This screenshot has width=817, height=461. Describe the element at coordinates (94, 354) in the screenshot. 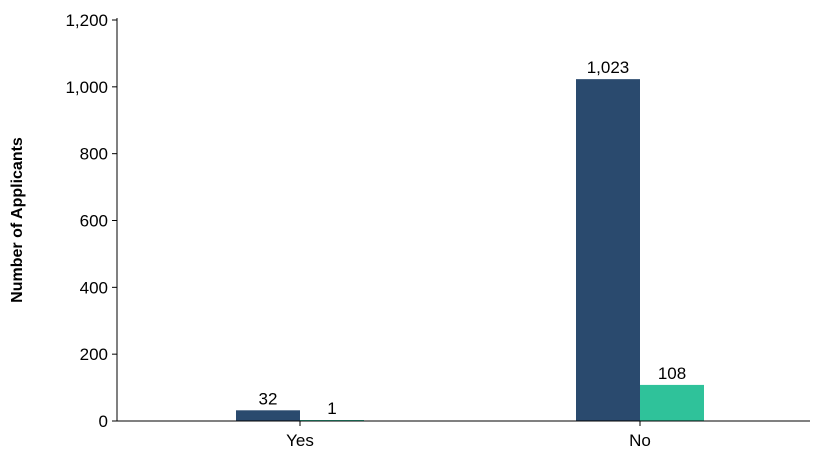

I see `y-tick-label: 200` at that location.